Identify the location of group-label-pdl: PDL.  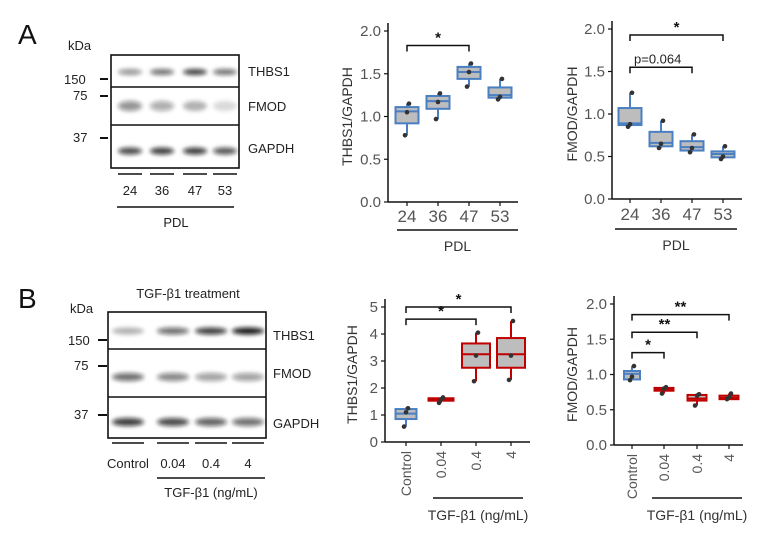
(175, 222).